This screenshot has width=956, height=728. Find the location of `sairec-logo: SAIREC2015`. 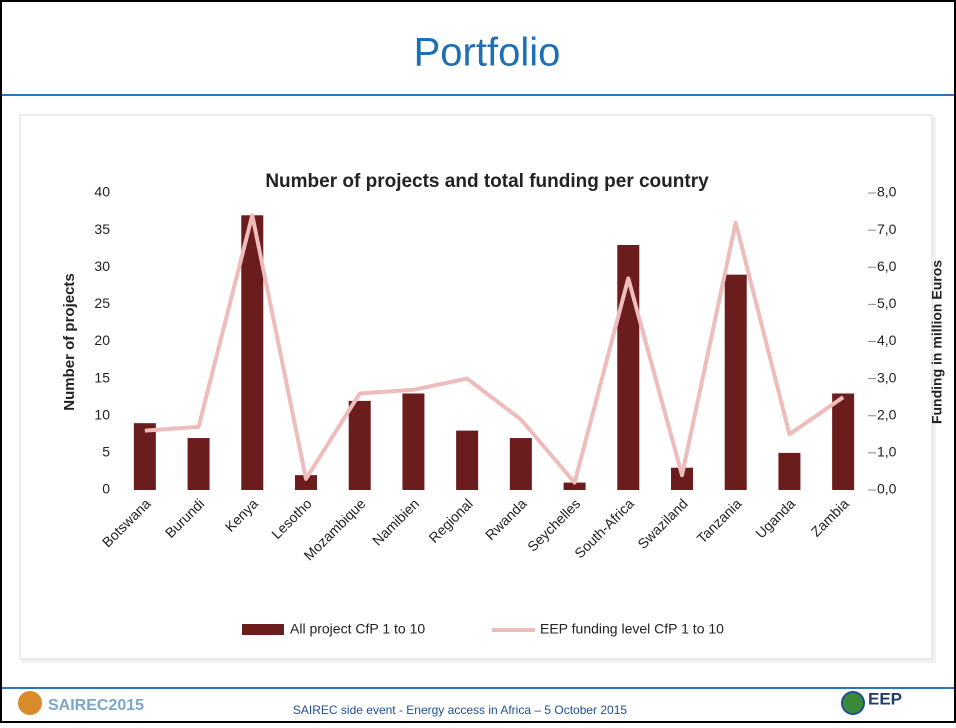

sairec-logo: SAIREC2015 is located at coordinates (96, 705).